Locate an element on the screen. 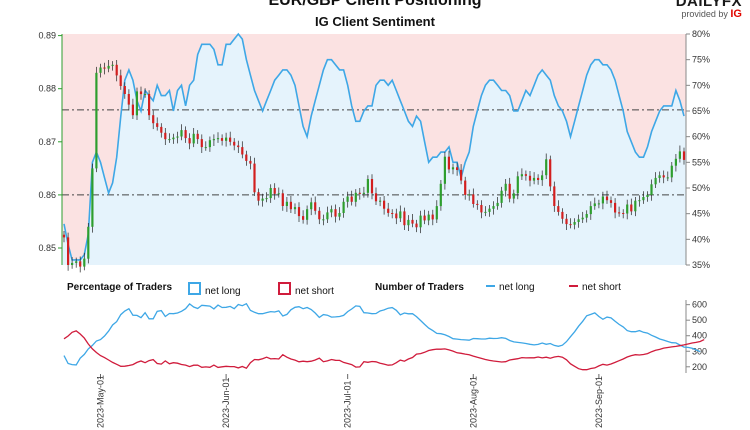 The image size is (750, 430). legend-number-title: Number of Traders is located at coordinates (419, 287).